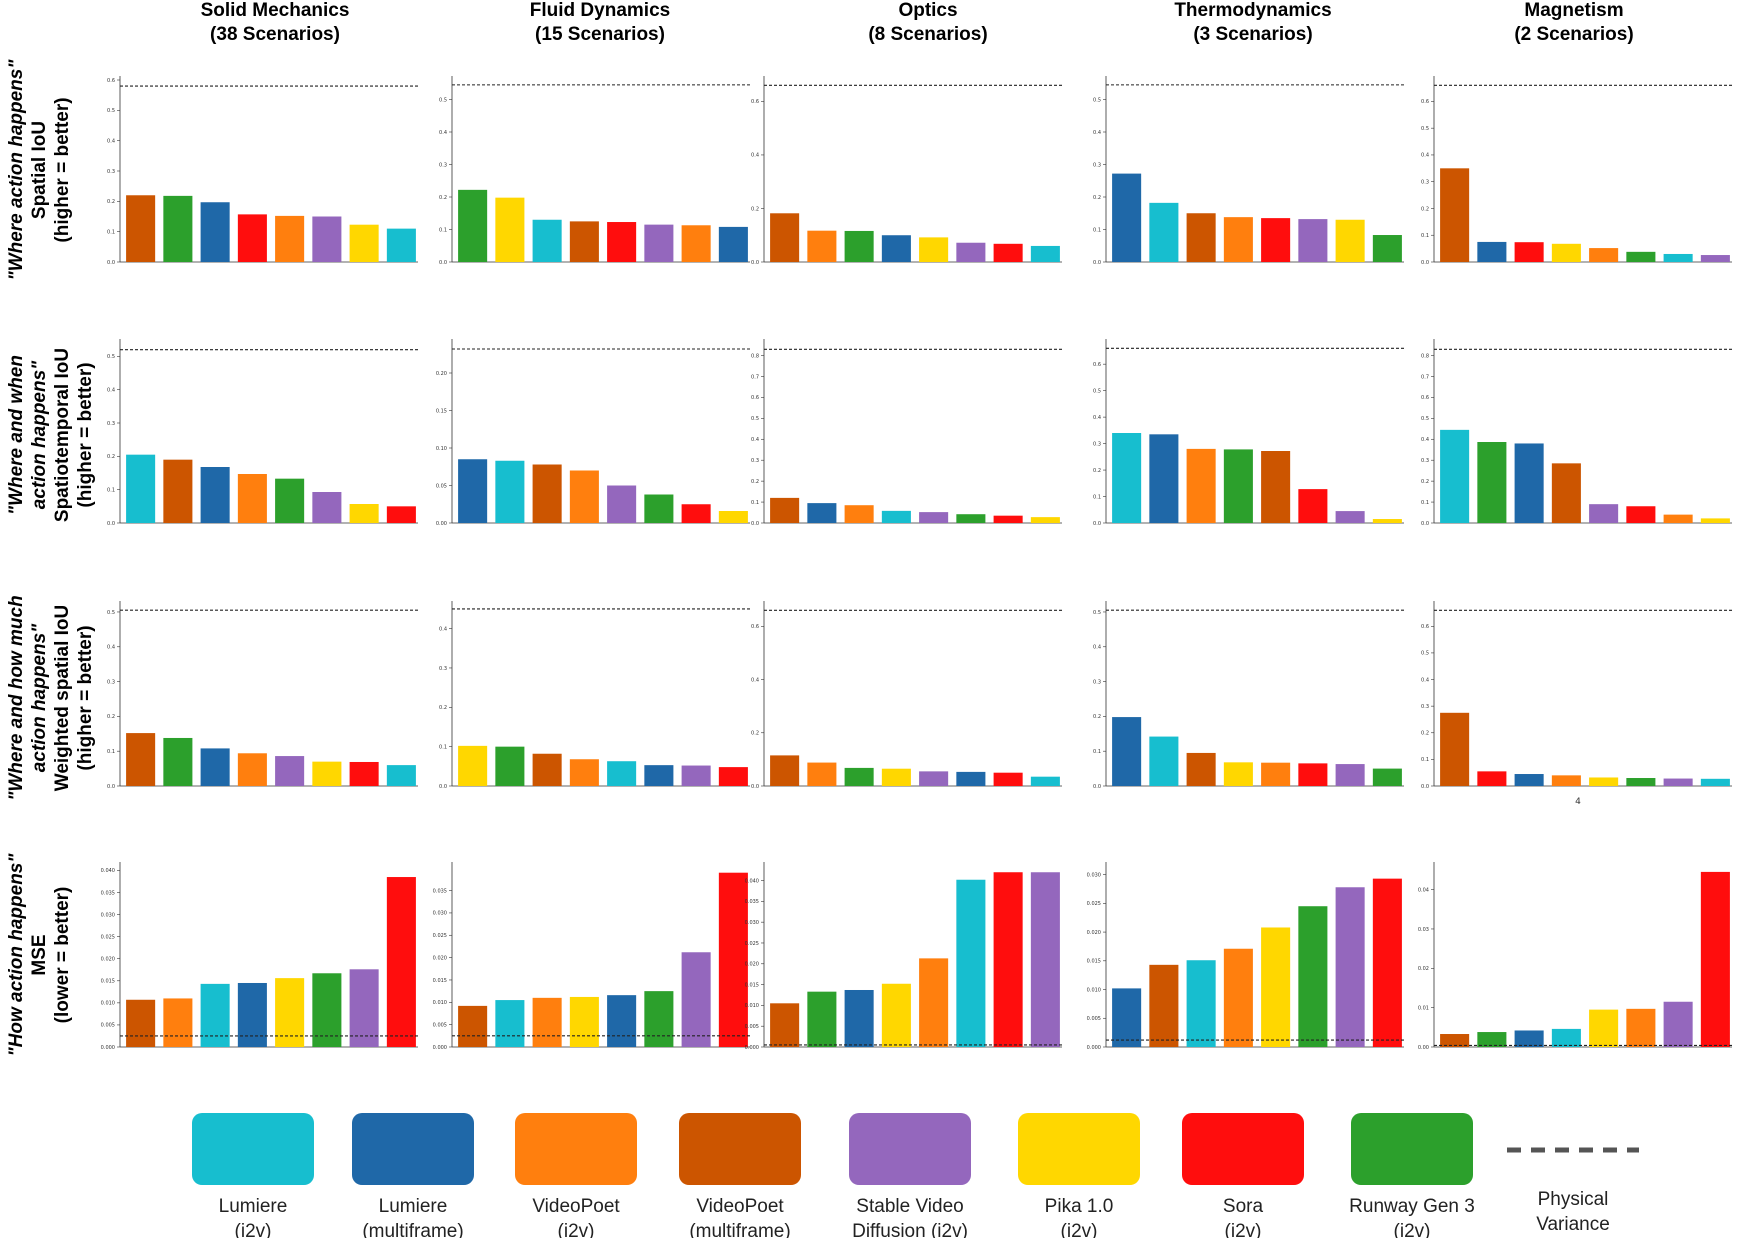 Image resolution: width=1742 pixels, height=1238 pixels. What do you see at coordinates (593, 433) in the screenshot?
I see `bar-chart-panel: 0.00 0.05 0.10 0.15 0.20` at bounding box center [593, 433].